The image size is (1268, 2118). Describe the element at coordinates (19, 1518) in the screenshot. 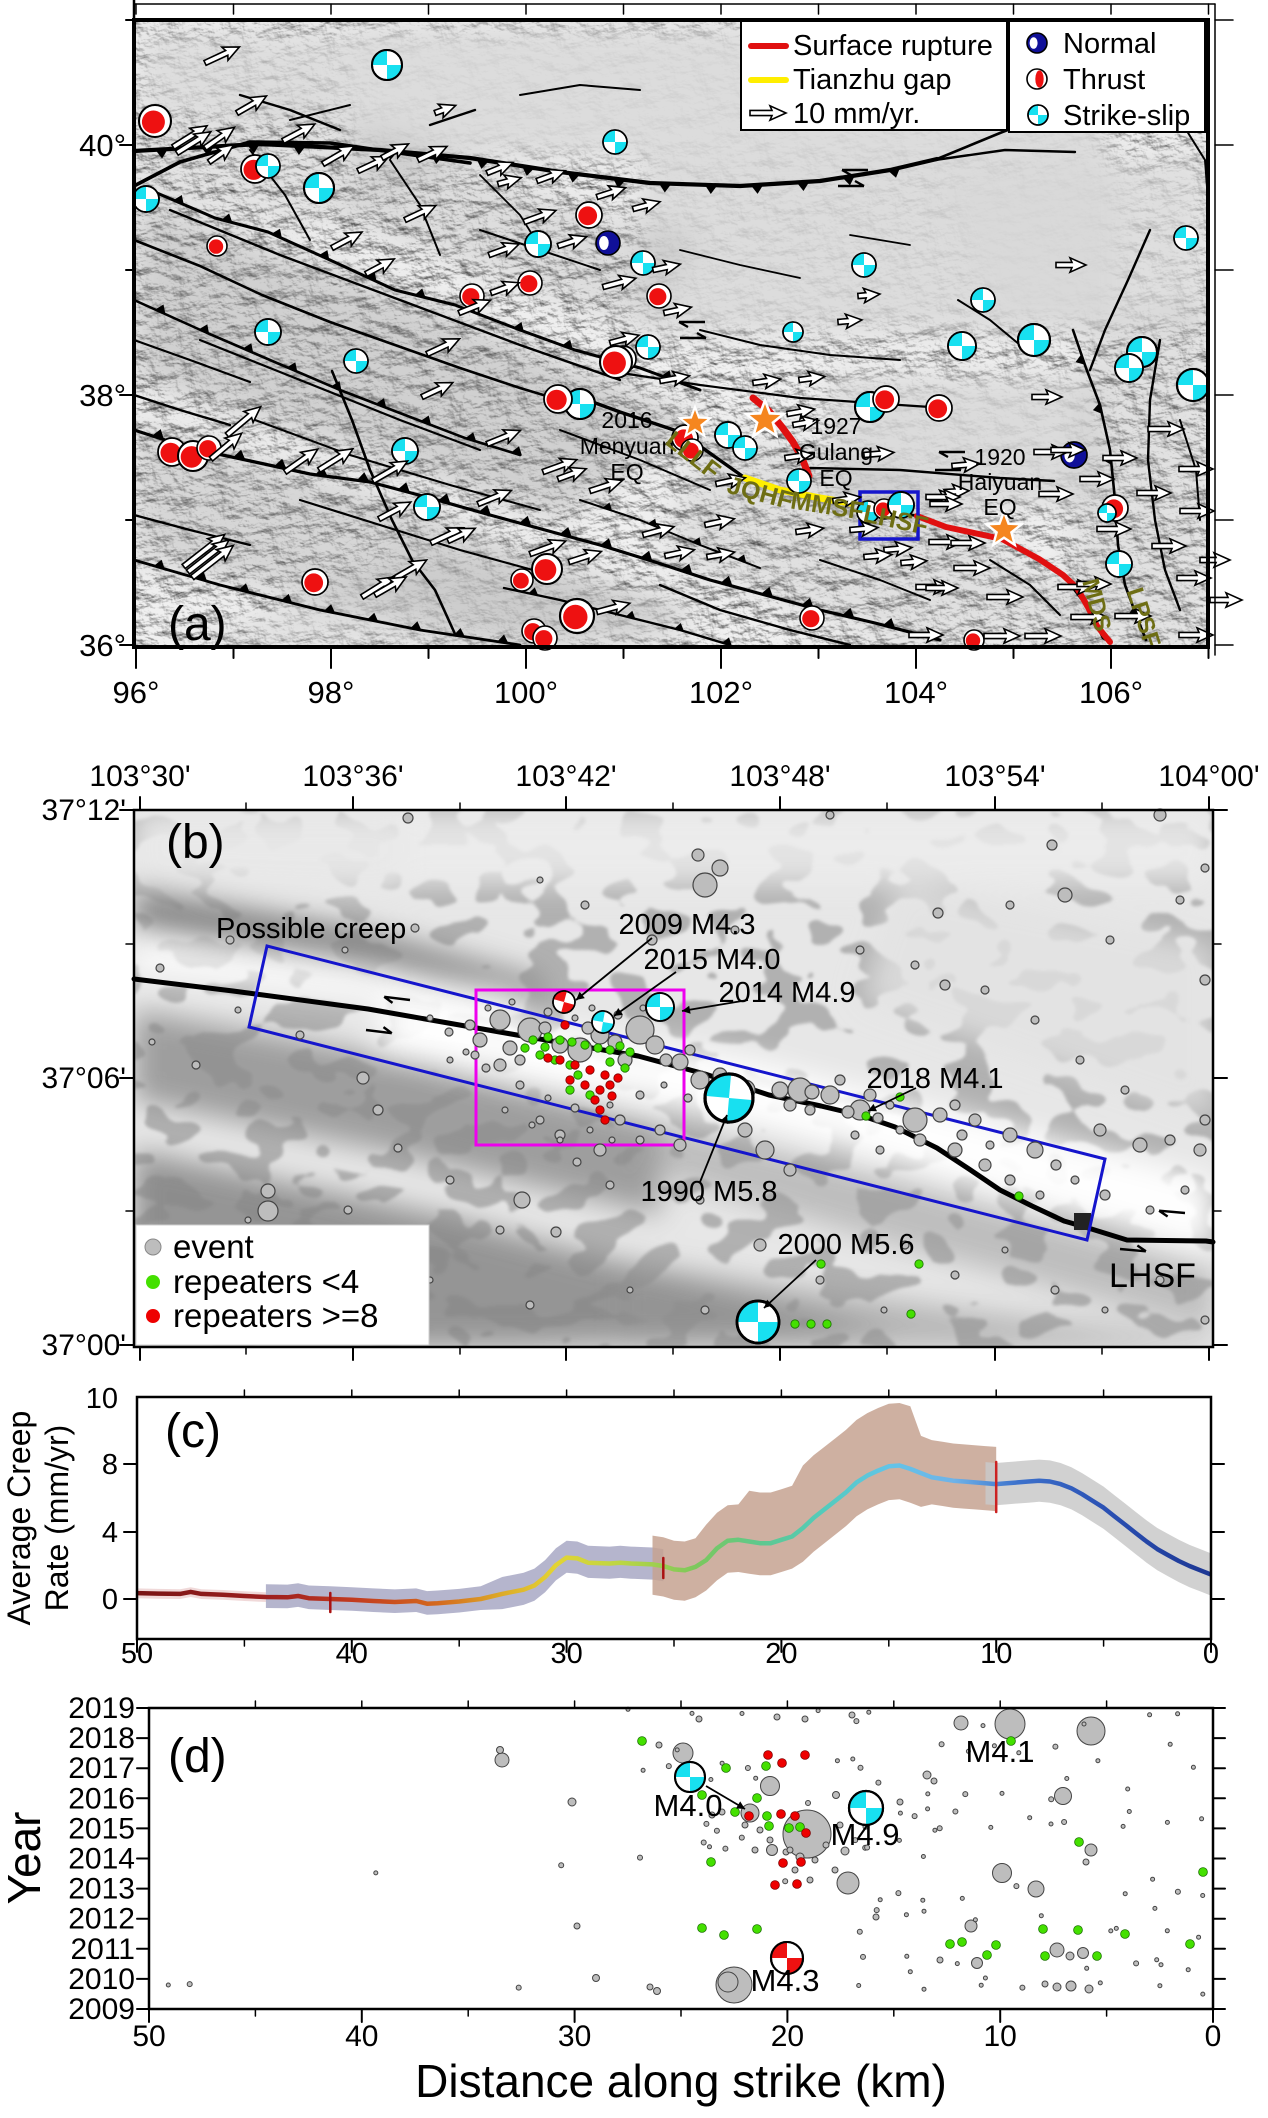

I see `svg-text: Average Creep` at that location.